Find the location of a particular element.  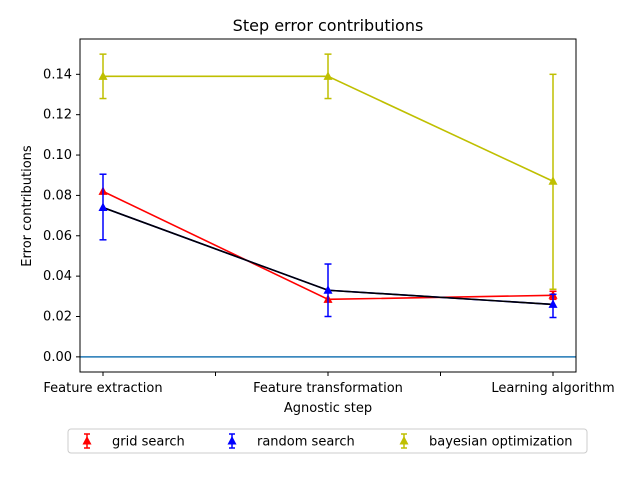

chart-title: Step error contributions is located at coordinates (328, 25).